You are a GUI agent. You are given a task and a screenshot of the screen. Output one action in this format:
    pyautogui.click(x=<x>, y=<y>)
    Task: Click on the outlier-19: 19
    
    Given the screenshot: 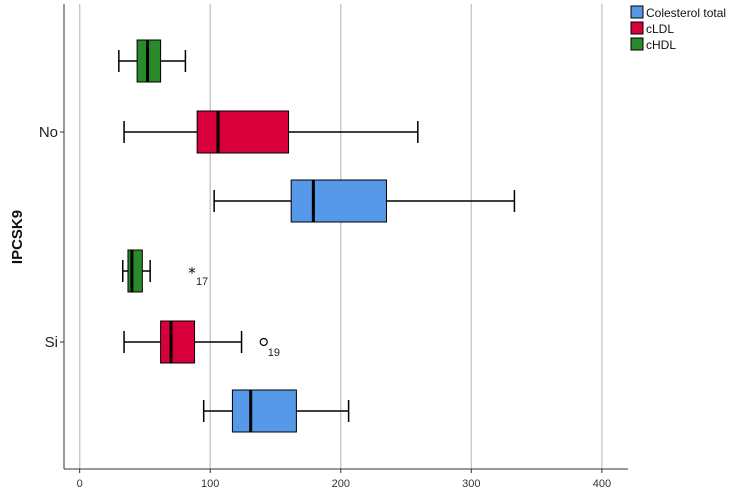 What is the action you would take?
    pyautogui.click(x=269, y=348)
    